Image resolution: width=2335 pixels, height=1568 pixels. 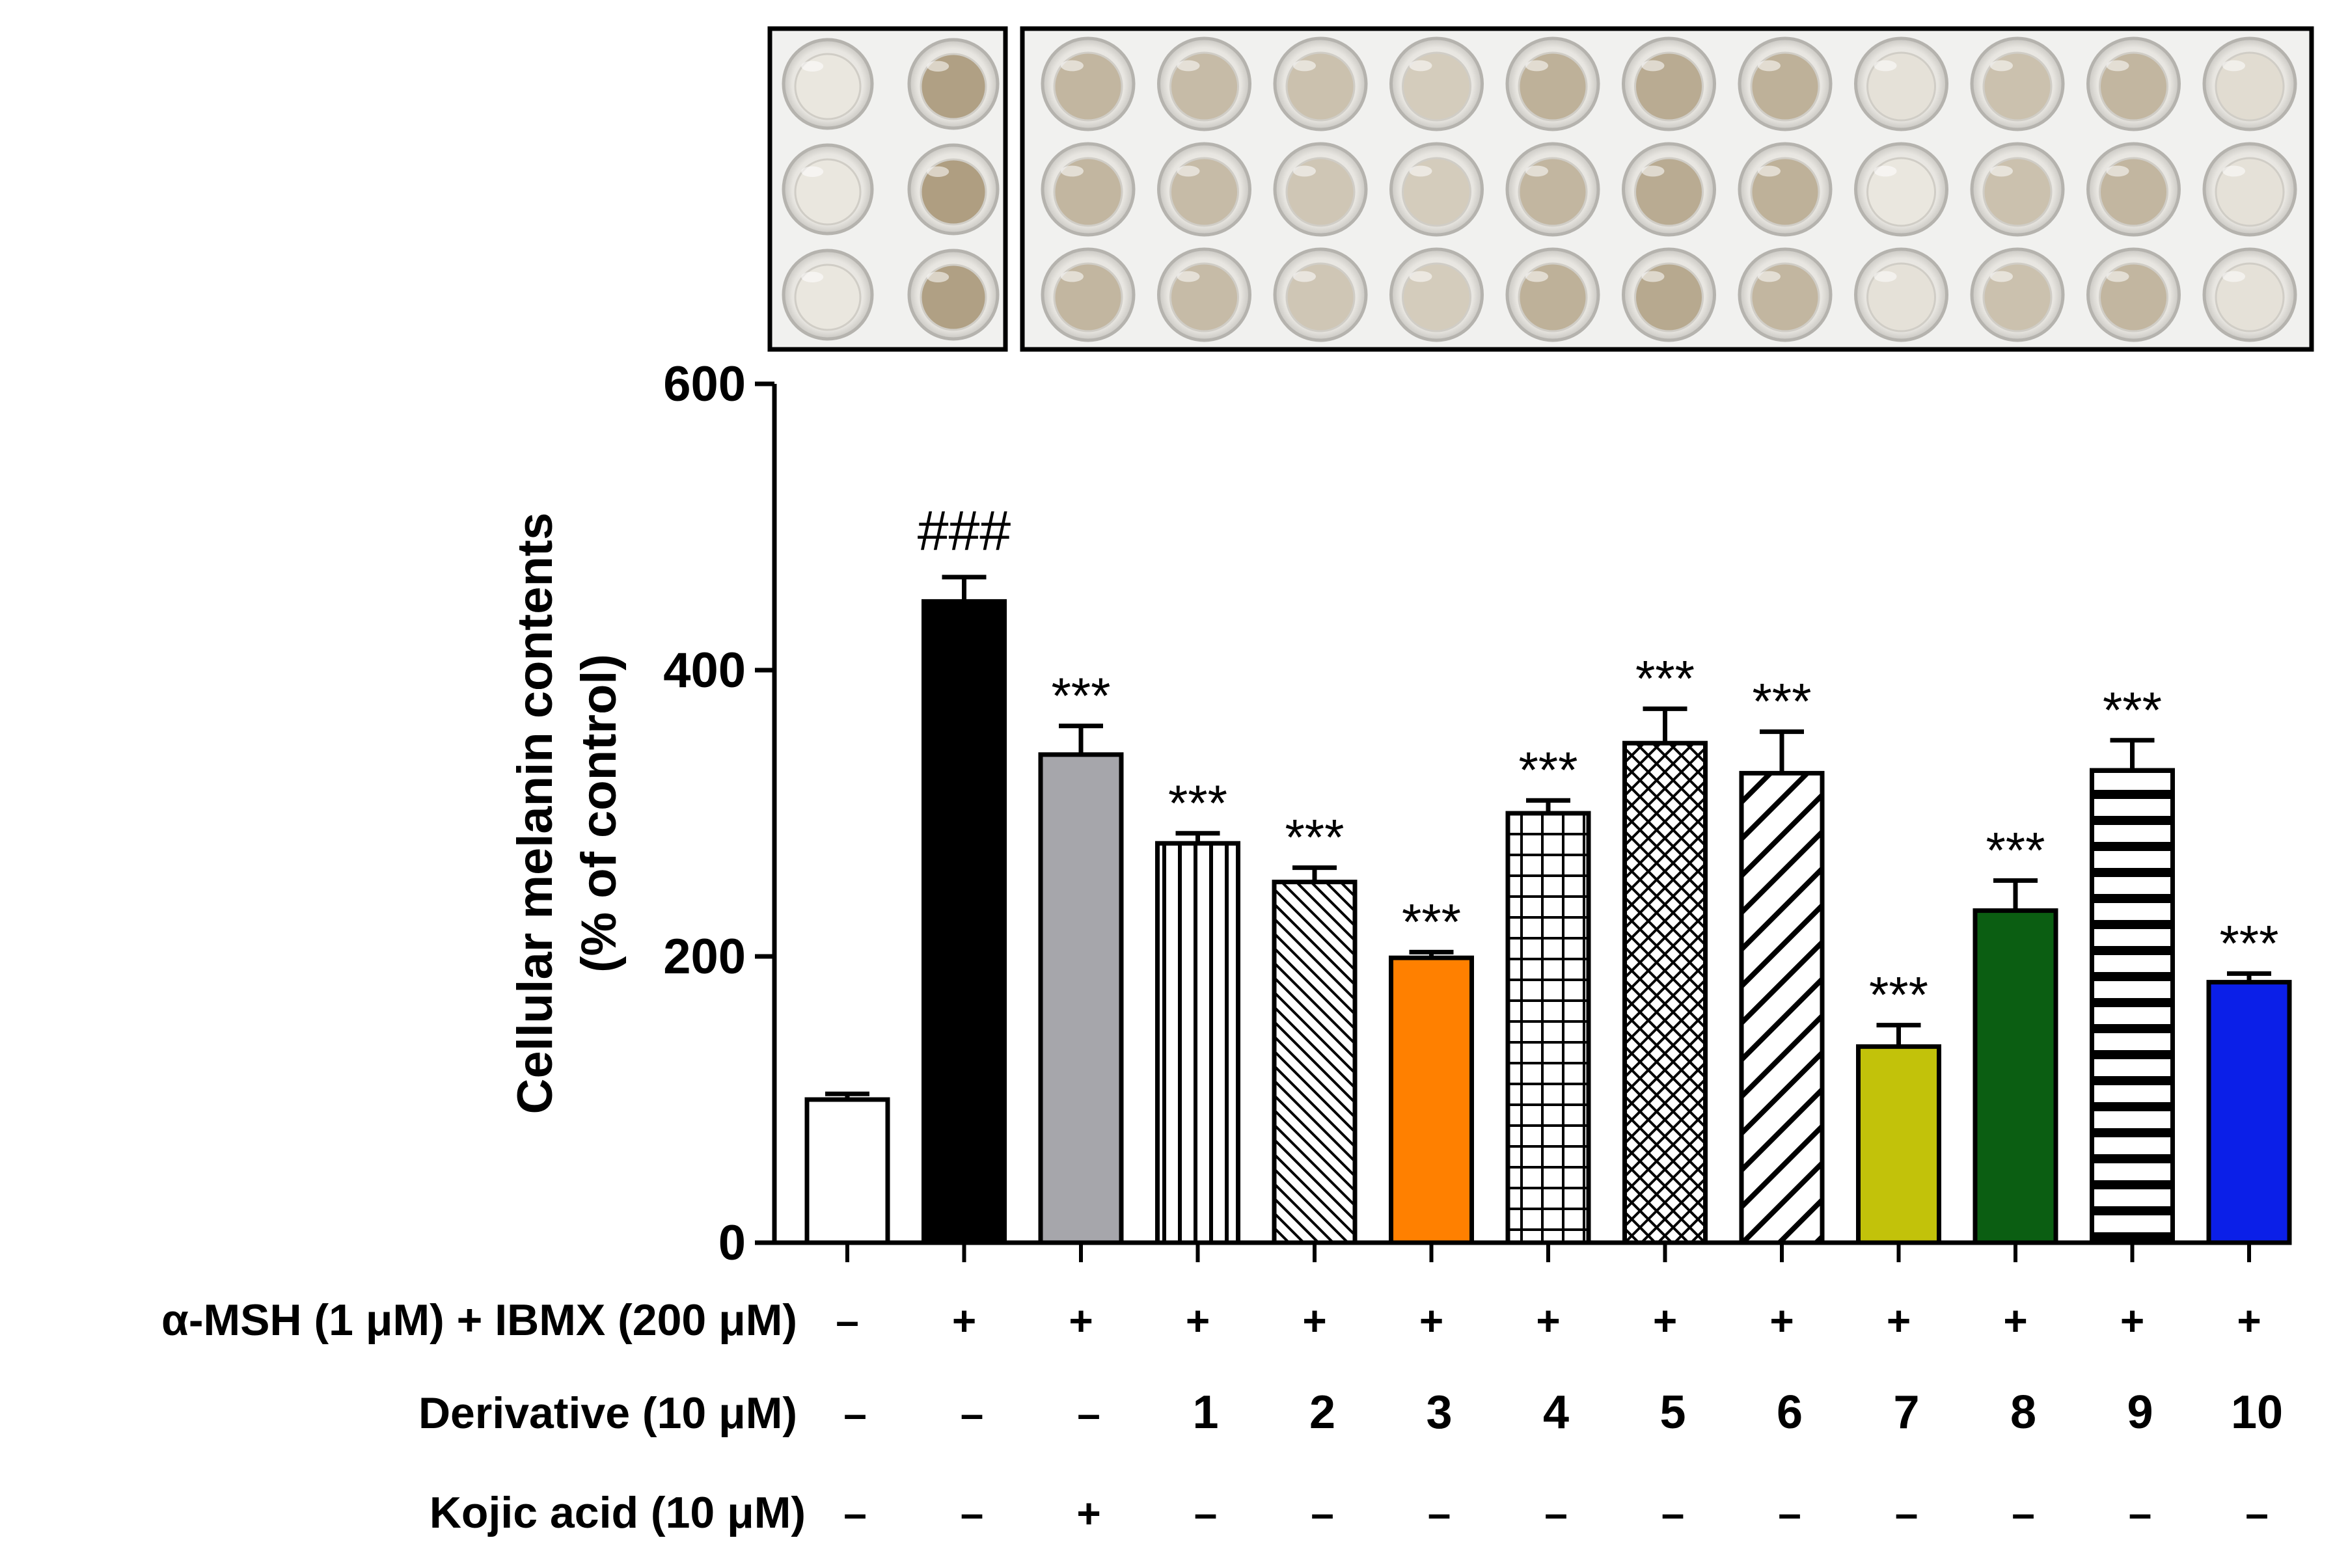 What do you see at coordinates (1556, 1514) in the screenshot?
I see `treatment-cell-r3-c7: –` at bounding box center [1556, 1514].